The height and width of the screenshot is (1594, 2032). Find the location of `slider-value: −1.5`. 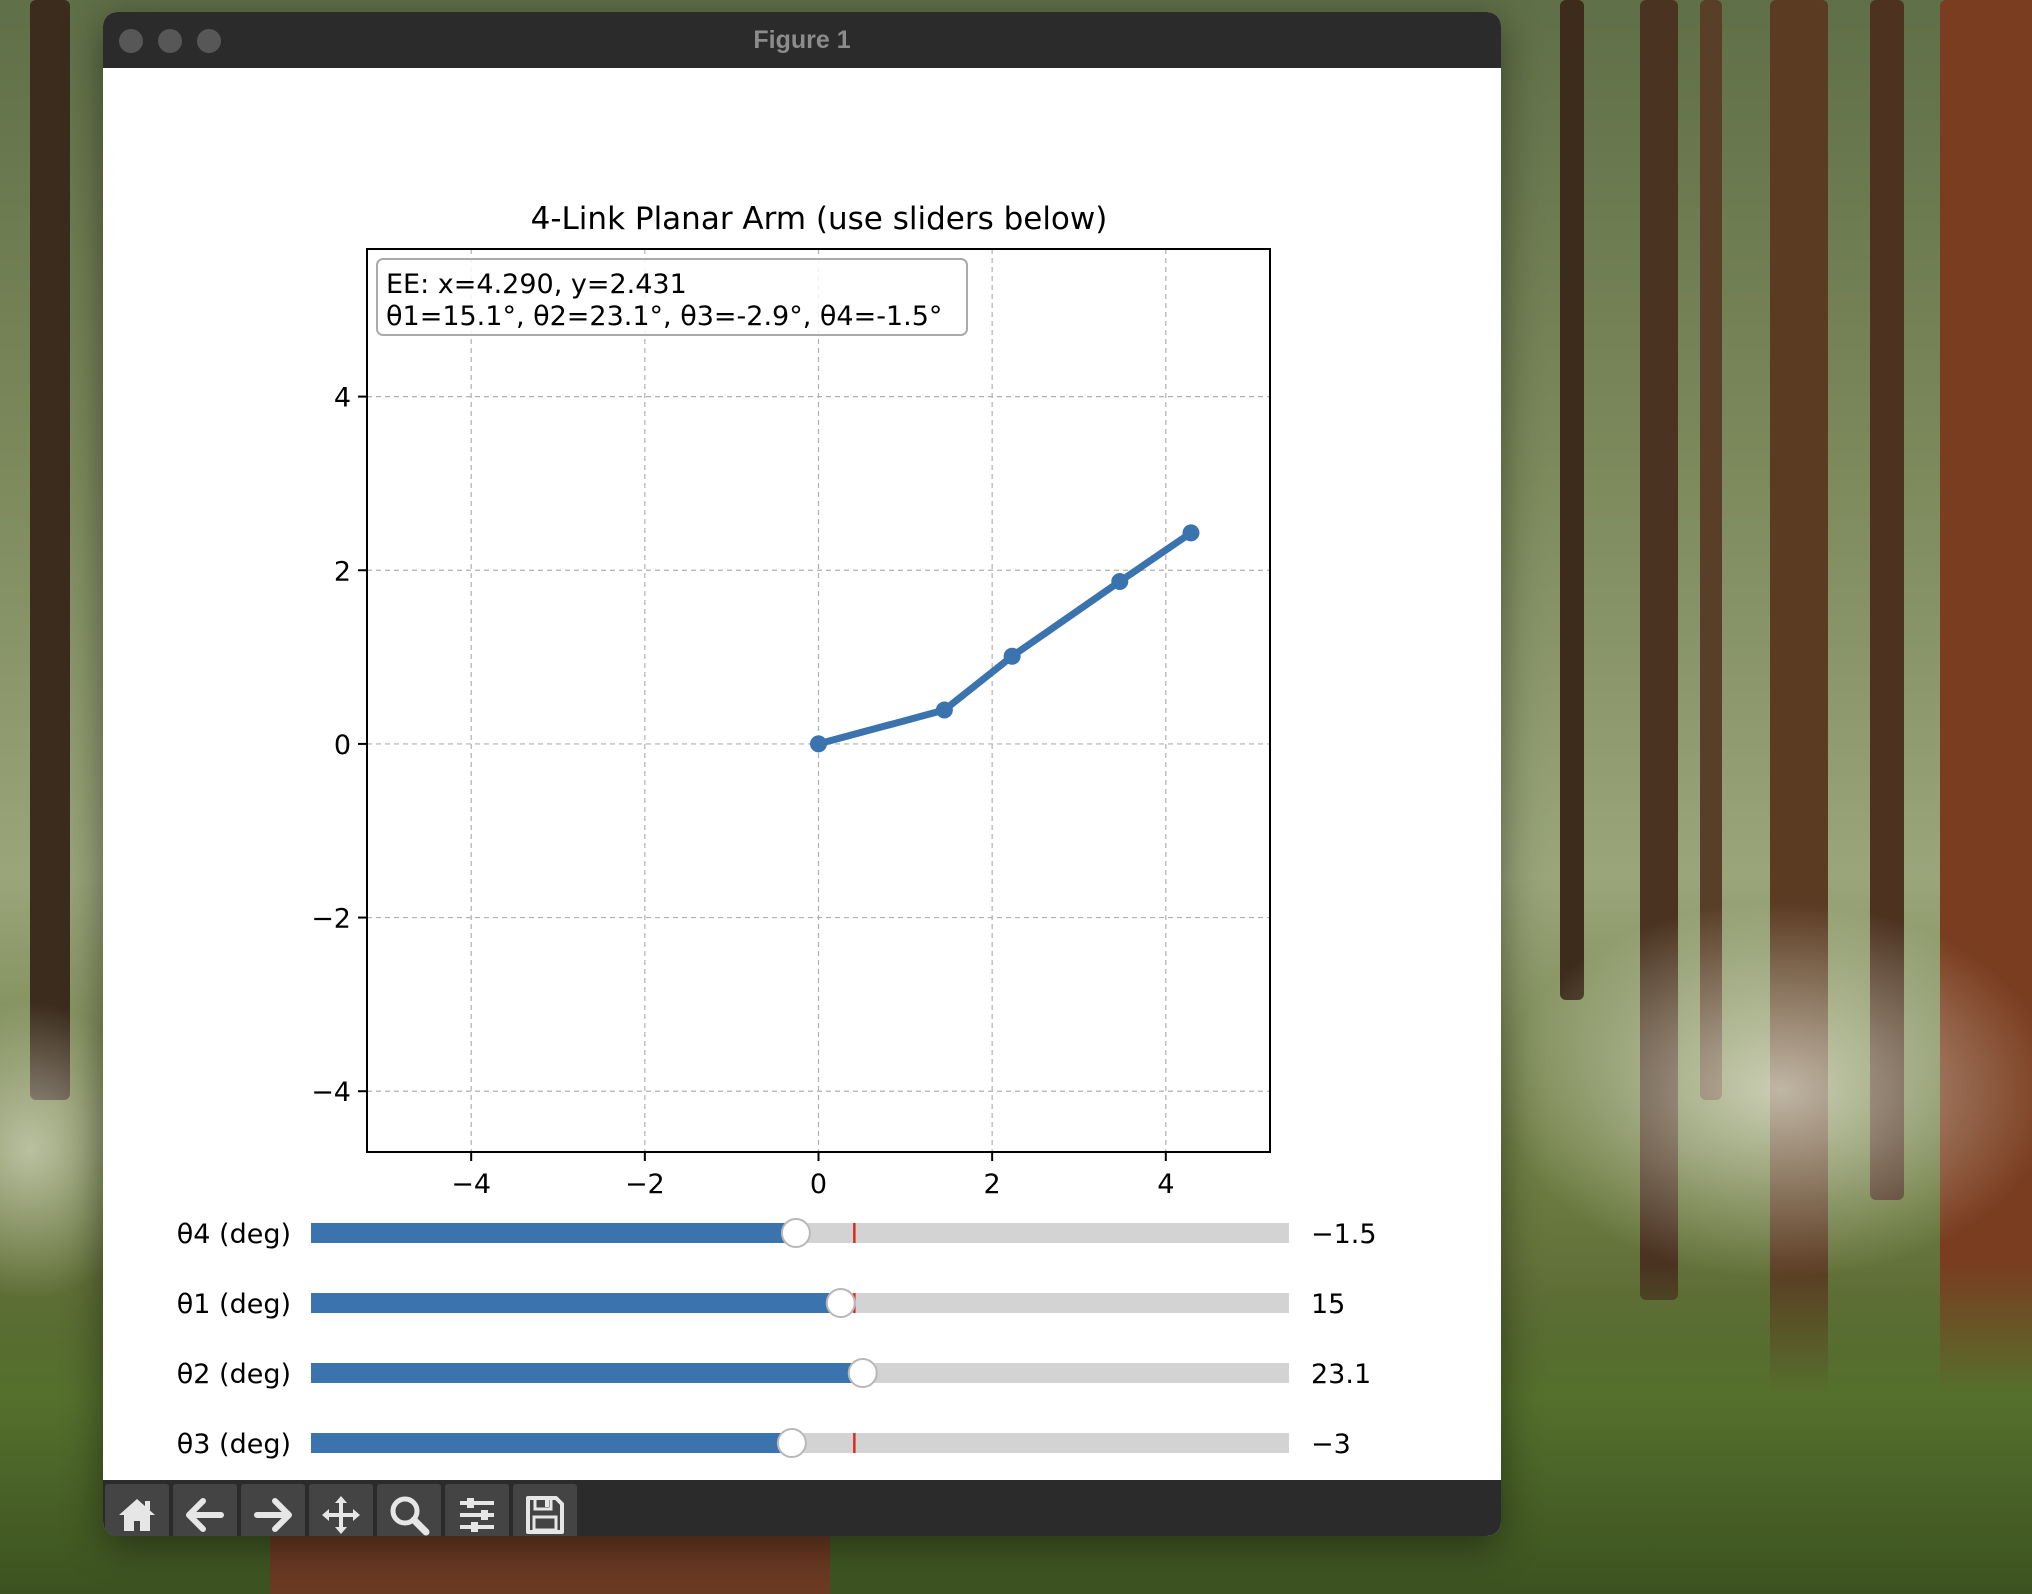

slider-value: −1.5 is located at coordinates (1344, 1234).